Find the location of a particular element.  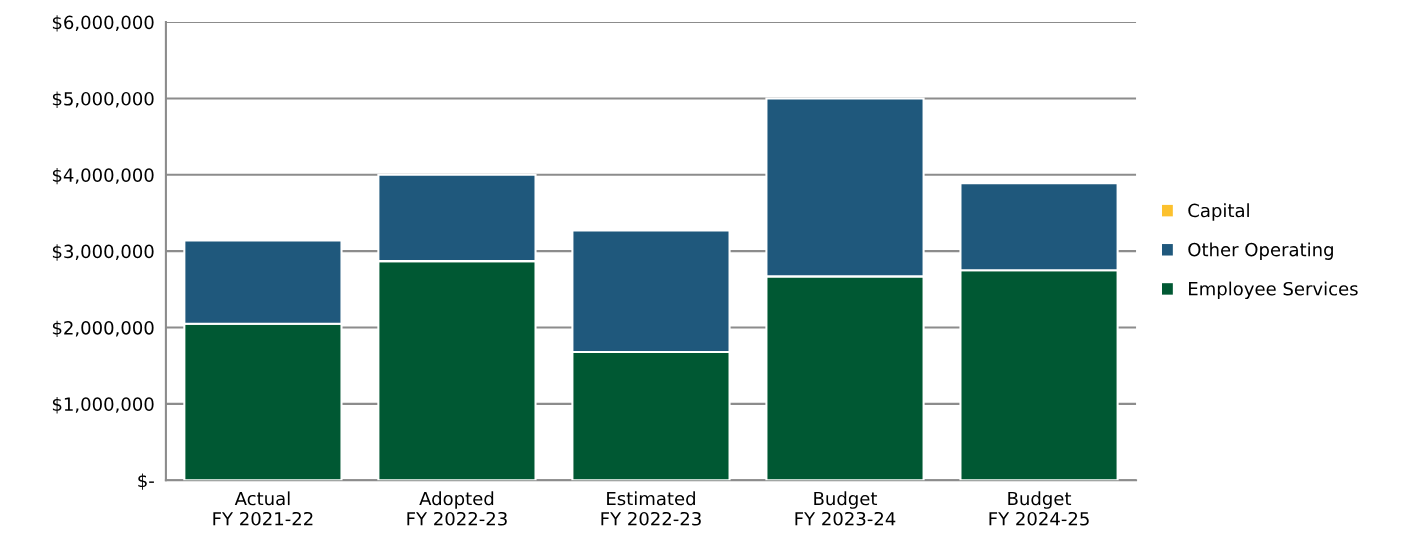

legend-label: Employee Services is located at coordinates (1273, 290).